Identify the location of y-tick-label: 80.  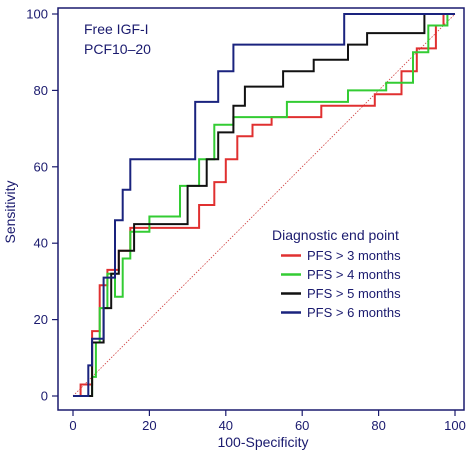
(41, 90).